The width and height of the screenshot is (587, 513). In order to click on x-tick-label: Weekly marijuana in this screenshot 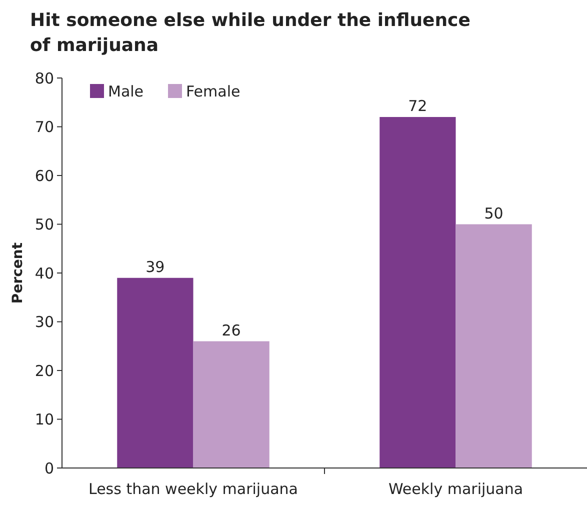, I will do `click(456, 489)`.